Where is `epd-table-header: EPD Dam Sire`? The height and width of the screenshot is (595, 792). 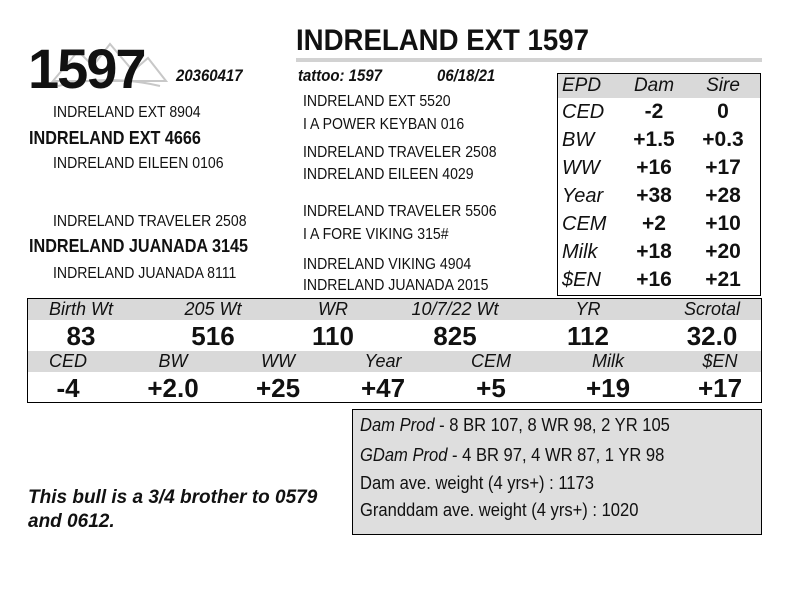 epd-table-header: EPD Dam Sire is located at coordinates (659, 86).